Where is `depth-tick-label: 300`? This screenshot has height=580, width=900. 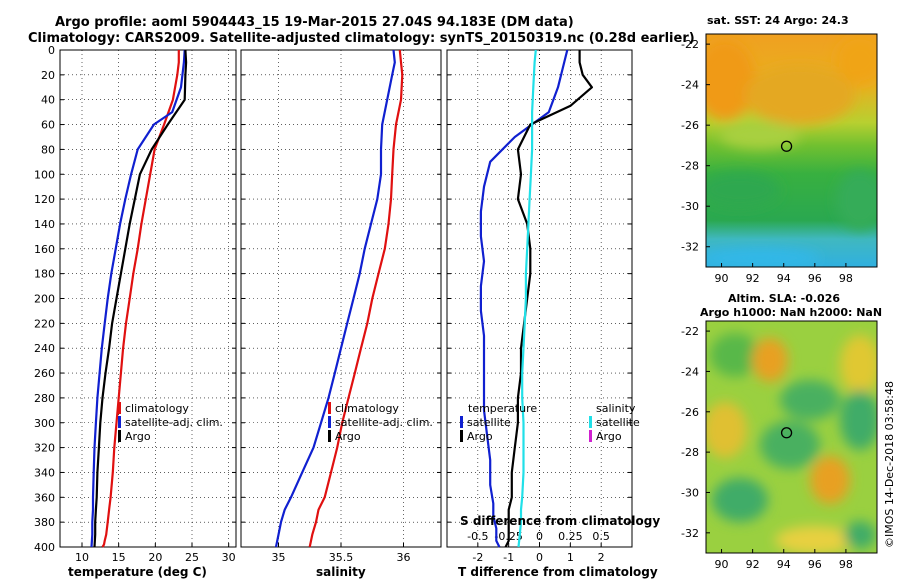 depth-tick-label: 300 is located at coordinates (44, 423).